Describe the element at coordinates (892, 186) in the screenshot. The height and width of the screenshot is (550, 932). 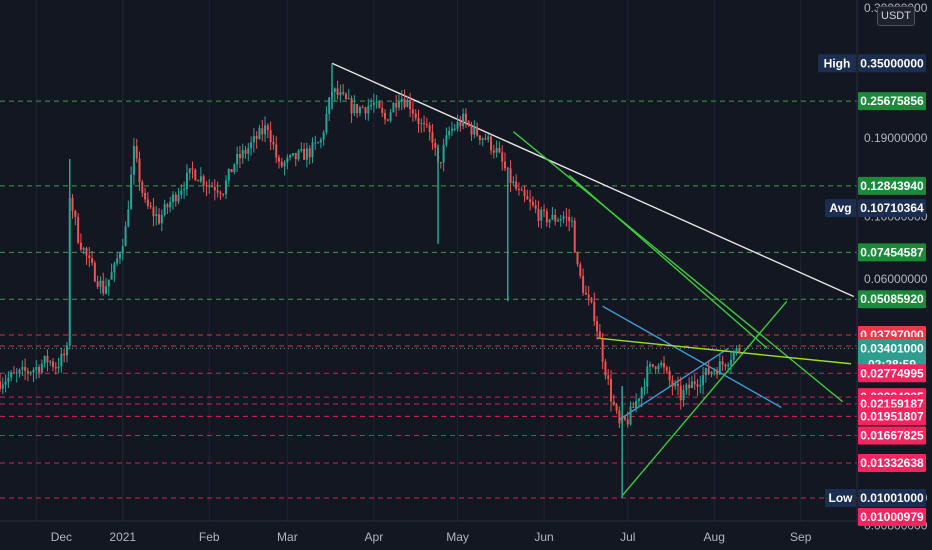
I see `green-level-price-tag: 0.12843940` at that location.